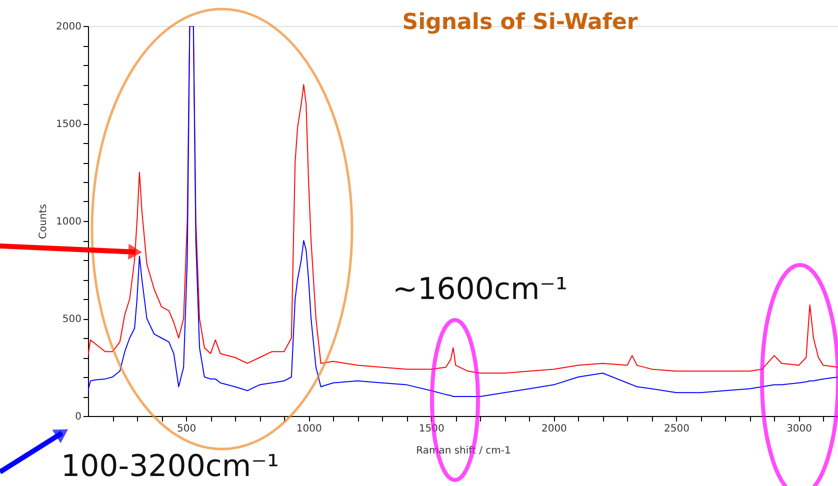 This screenshot has height=486, width=838. Describe the element at coordinates (520, 22) in the screenshot. I see `chart-title: Signals of Si-Wafer` at that location.